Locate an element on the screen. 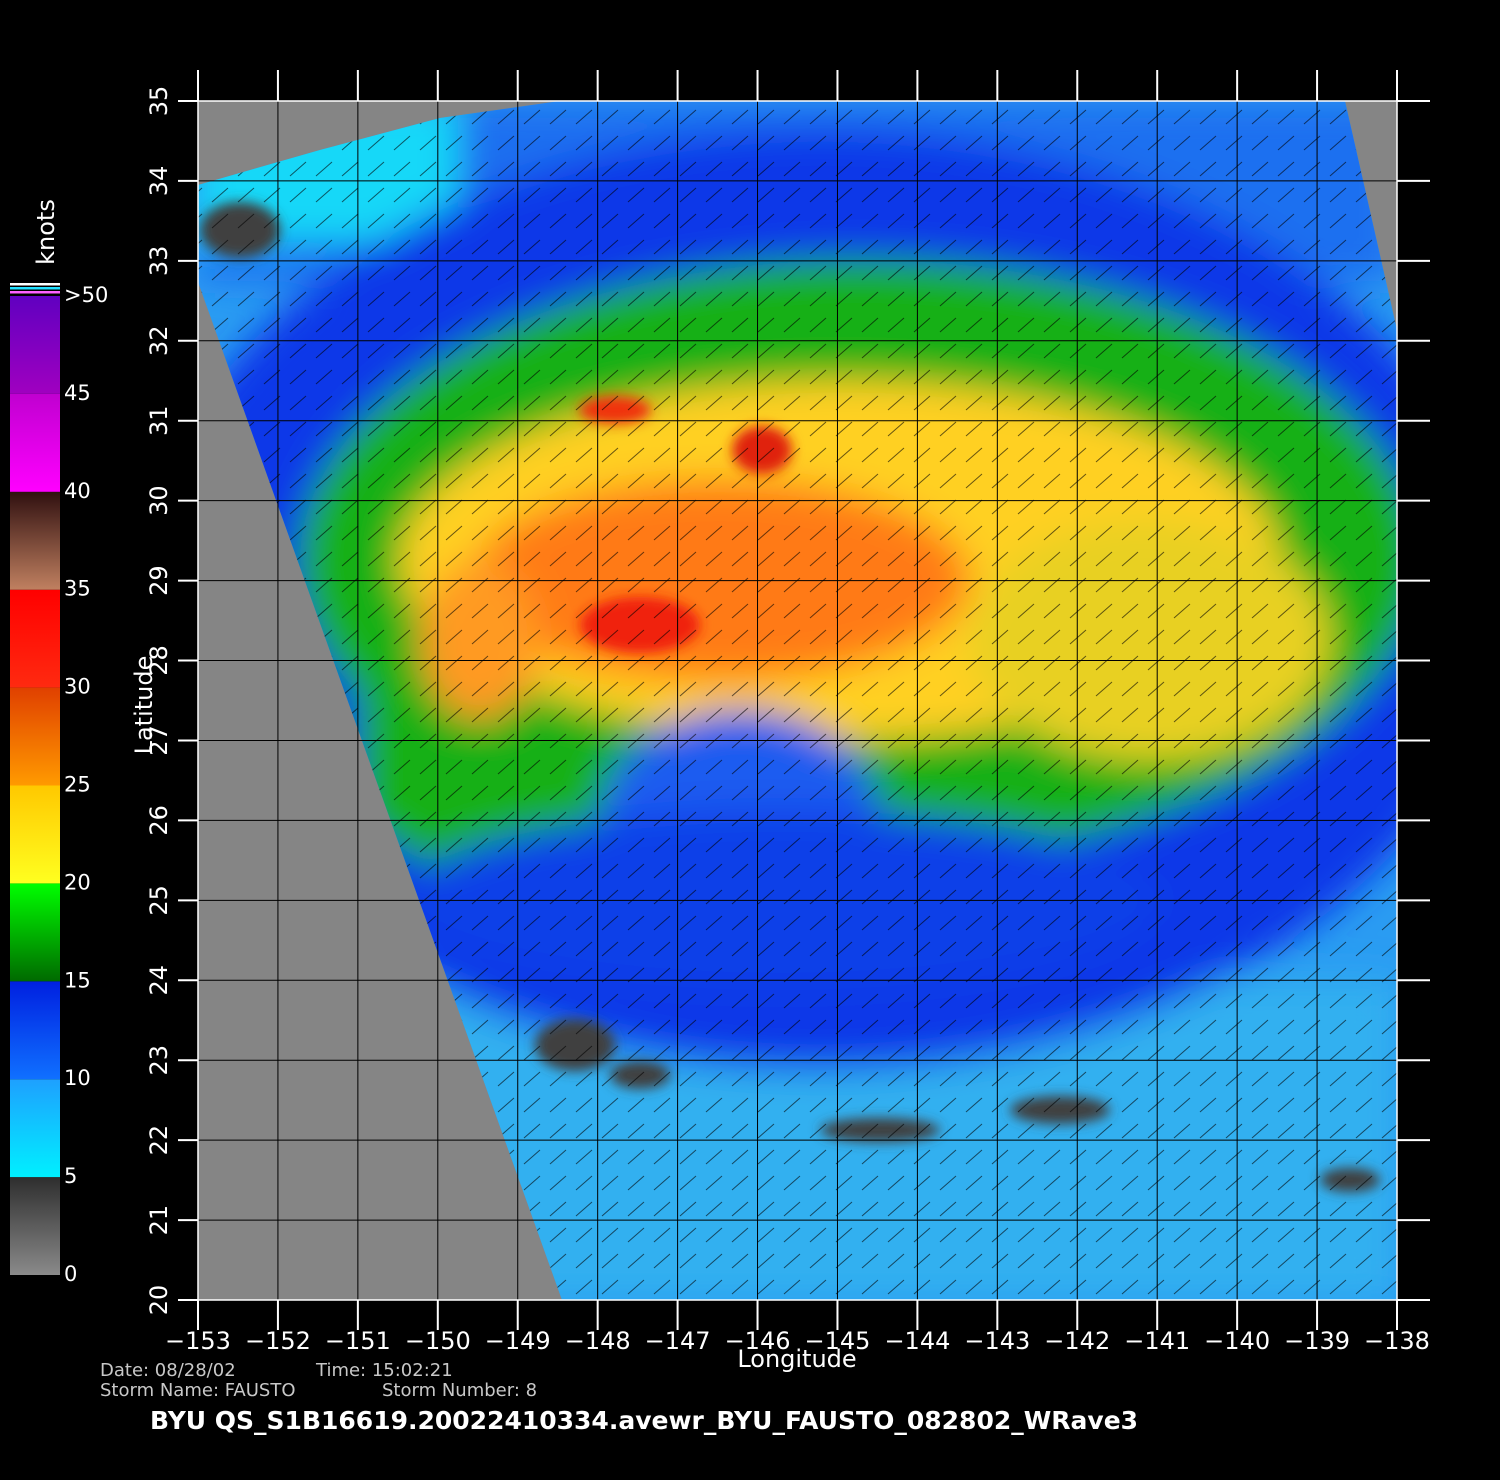 The width and height of the screenshot is (1500, 1480). x-tick-label: −146 is located at coordinates (758, 1341).